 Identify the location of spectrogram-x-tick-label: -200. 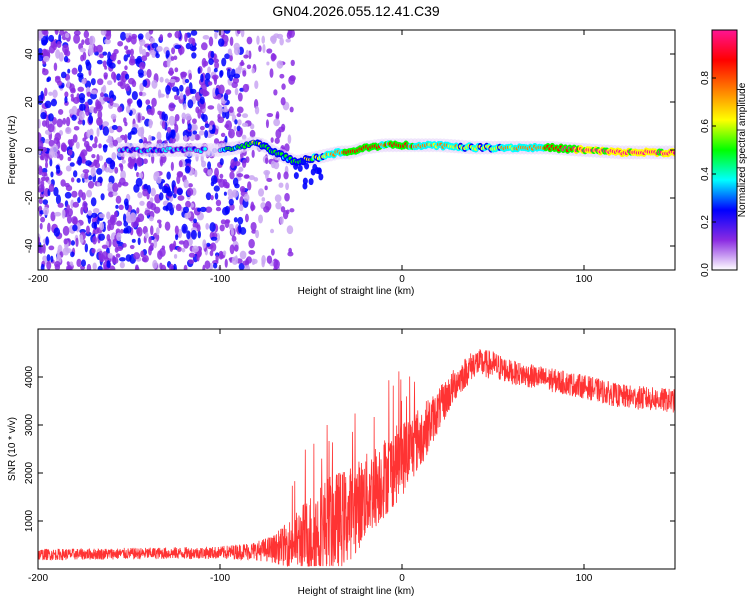
(38, 279).